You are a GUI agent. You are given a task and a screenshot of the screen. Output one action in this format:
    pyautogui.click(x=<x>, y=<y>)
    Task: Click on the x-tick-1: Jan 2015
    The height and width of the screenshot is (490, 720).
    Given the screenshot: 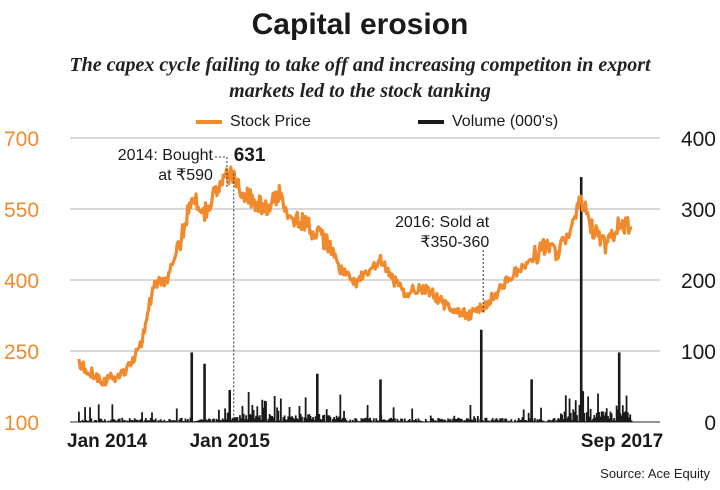 What is the action you would take?
    pyautogui.click(x=230, y=441)
    